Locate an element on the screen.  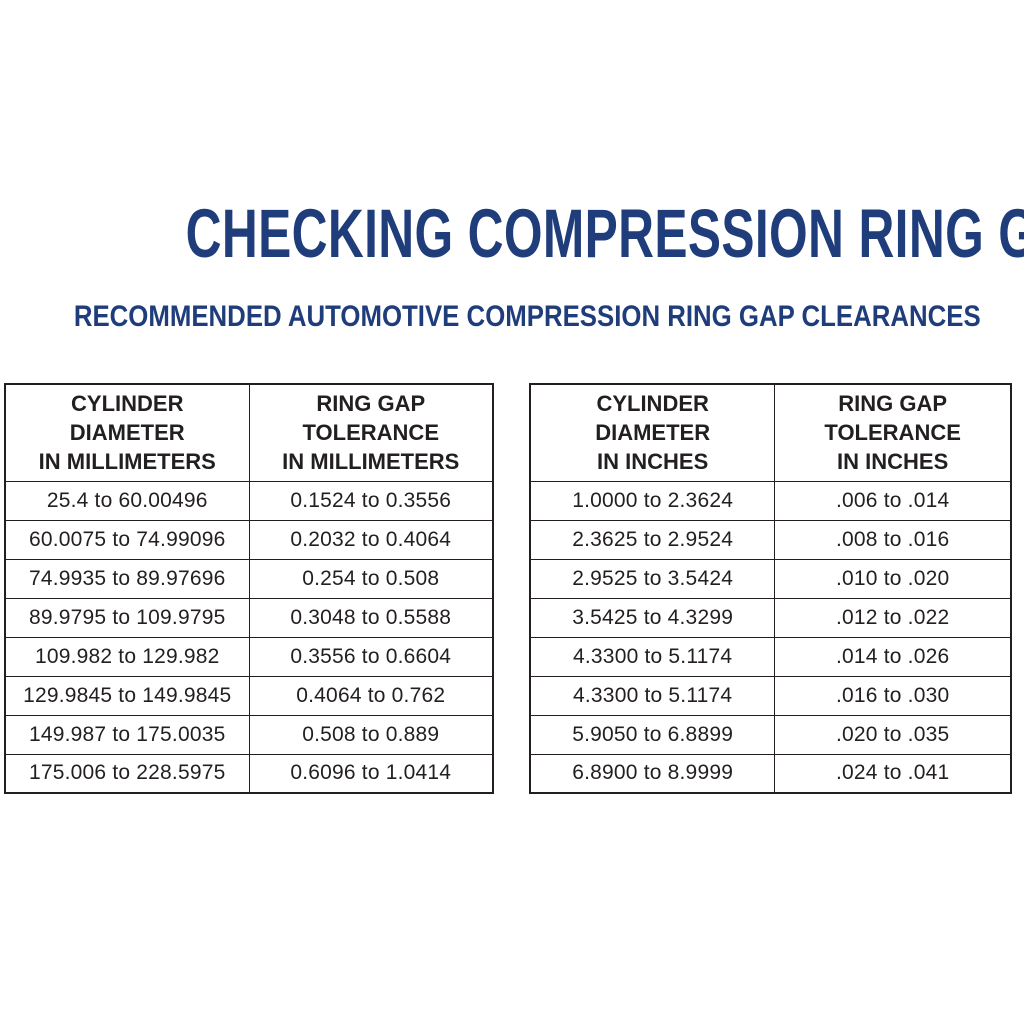
column-header: CYLINDER DIAMETER IN MILLIMETERS is located at coordinates (127, 432).